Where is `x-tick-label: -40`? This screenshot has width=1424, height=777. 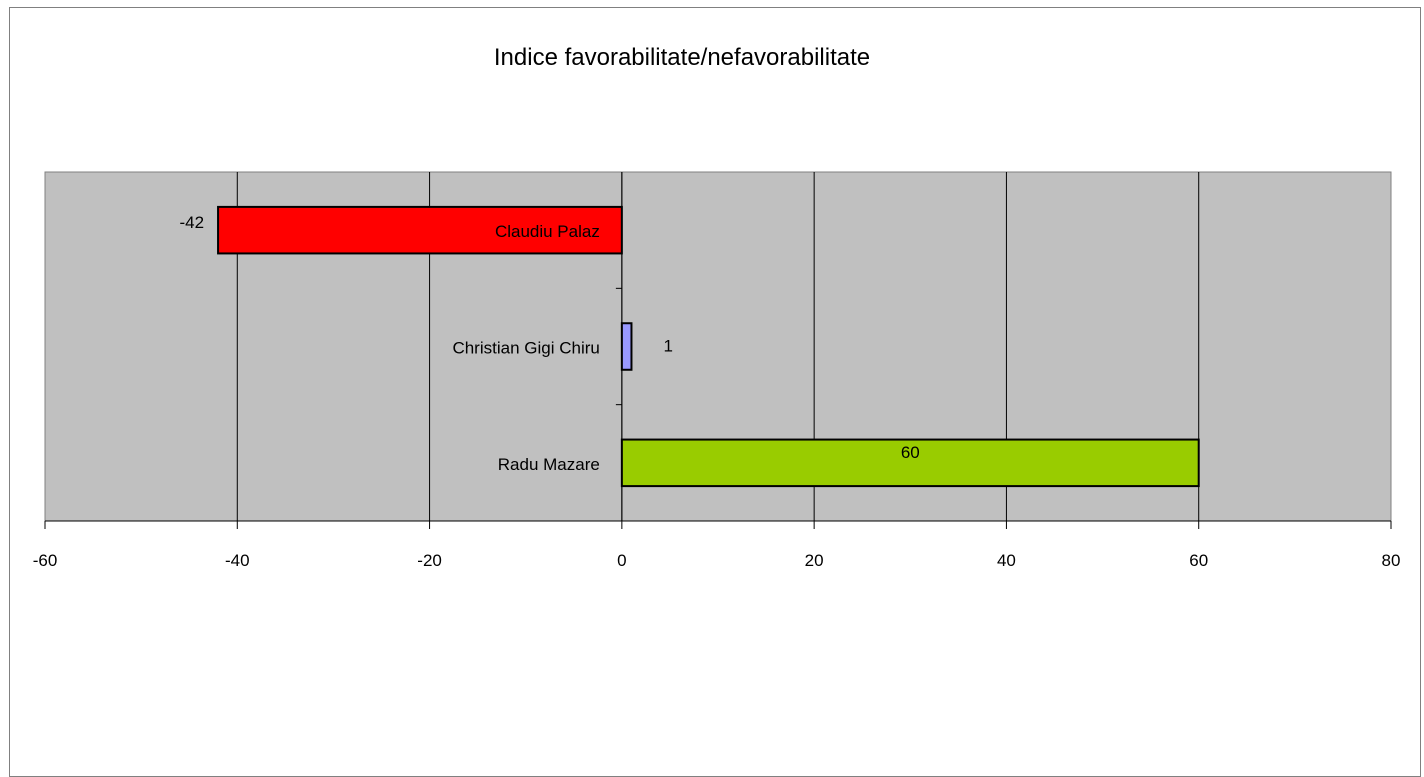 x-tick-label: -40 is located at coordinates (237, 560).